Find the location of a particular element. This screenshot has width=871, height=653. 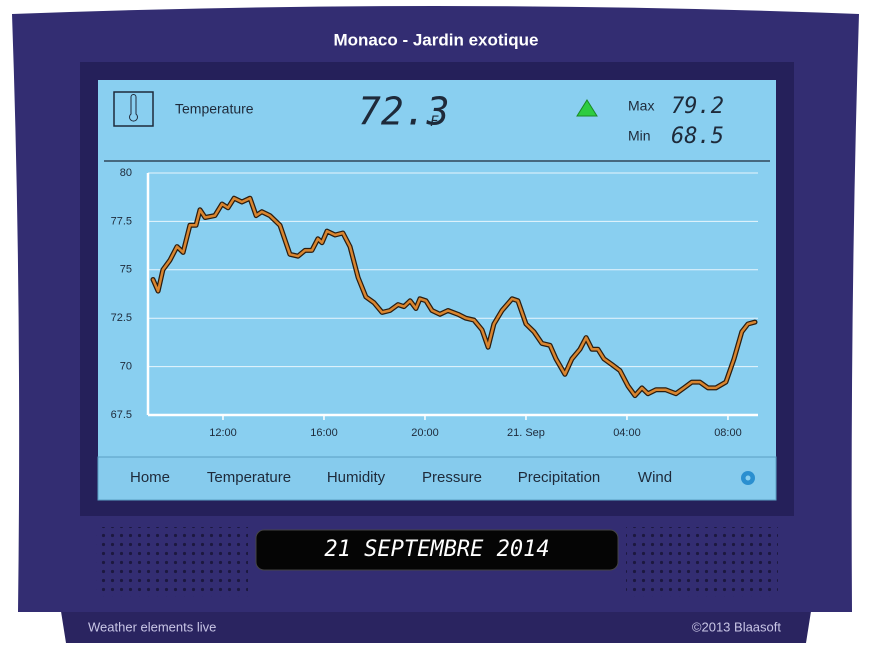

nav-item: Precipitation is located at coordinates (559, 477).